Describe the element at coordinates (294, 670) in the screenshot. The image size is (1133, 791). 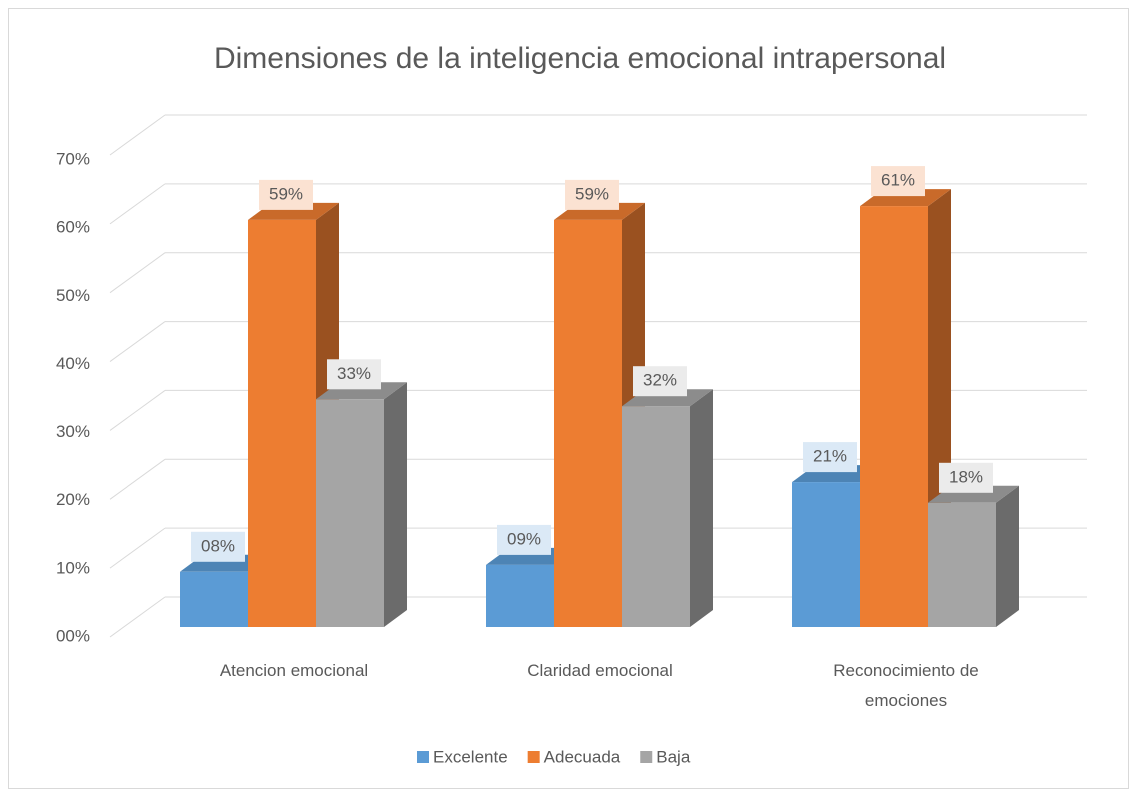
I see `x-tick-label: Atencion emocional` at that location.